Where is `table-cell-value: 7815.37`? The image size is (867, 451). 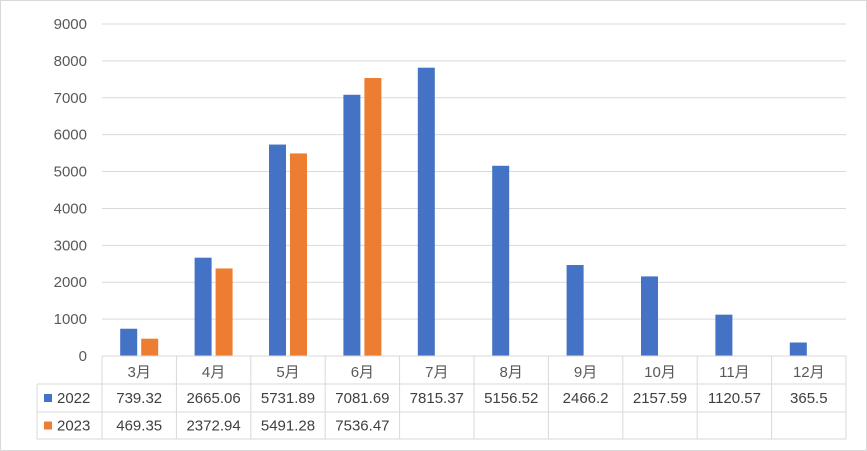 table-cell-value: 7815.37 is located at coordinates (437, 398).